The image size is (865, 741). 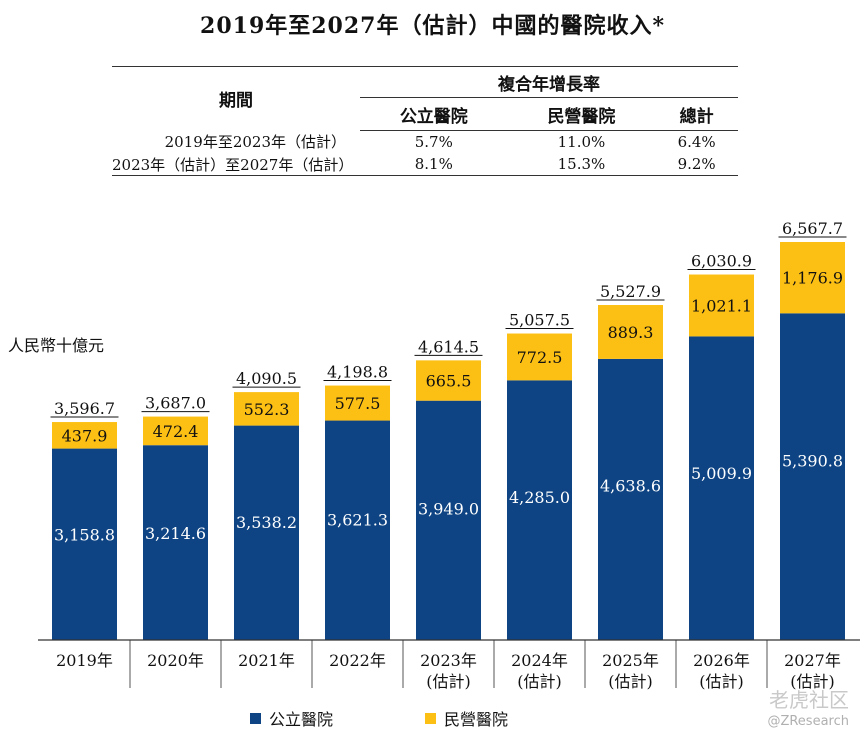 I want to click on category-label-5-1: (估計), so click(x=539, y=681).